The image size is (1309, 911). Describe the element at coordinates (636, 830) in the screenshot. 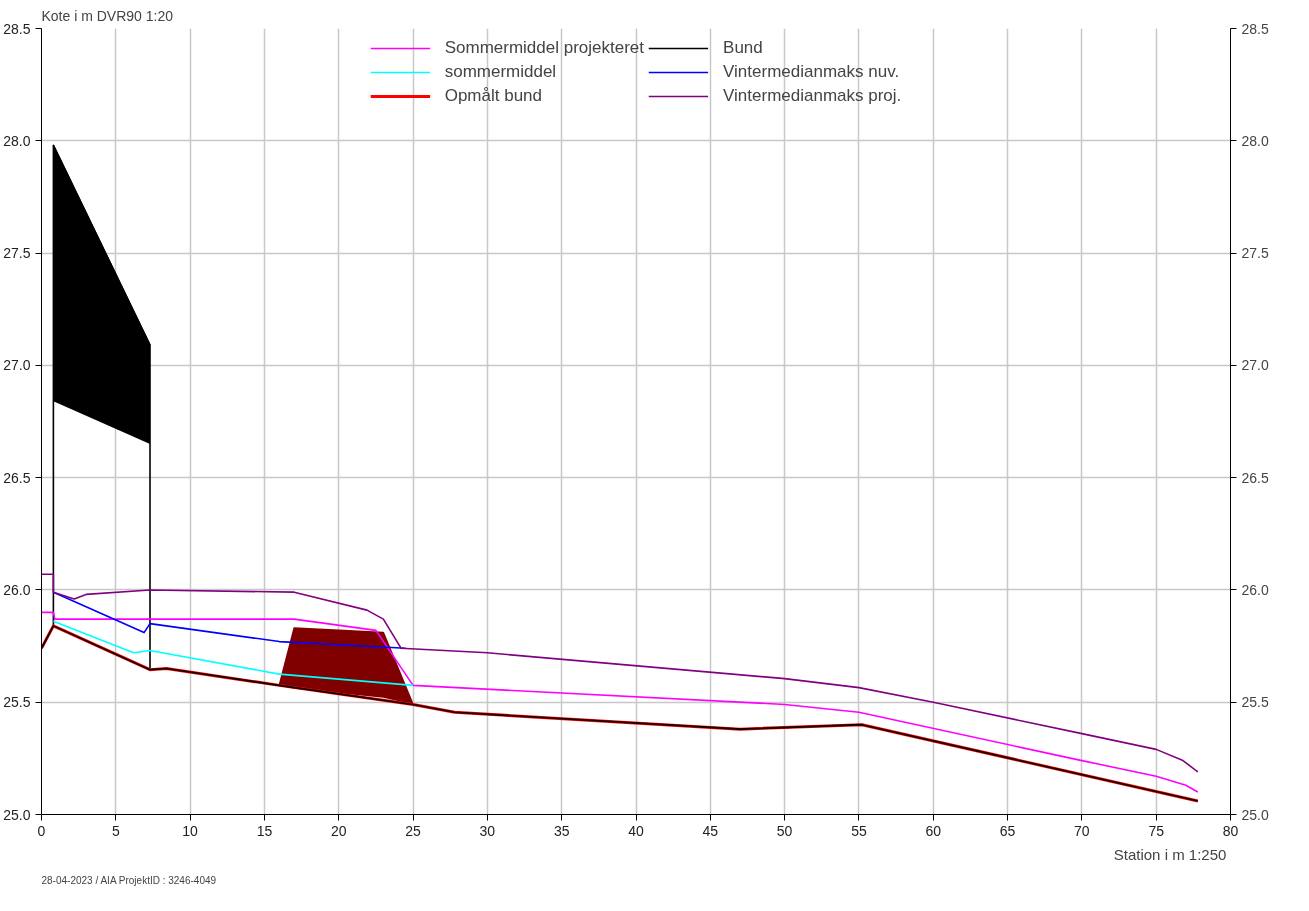

I see `x-tick-label: 40` at that location.